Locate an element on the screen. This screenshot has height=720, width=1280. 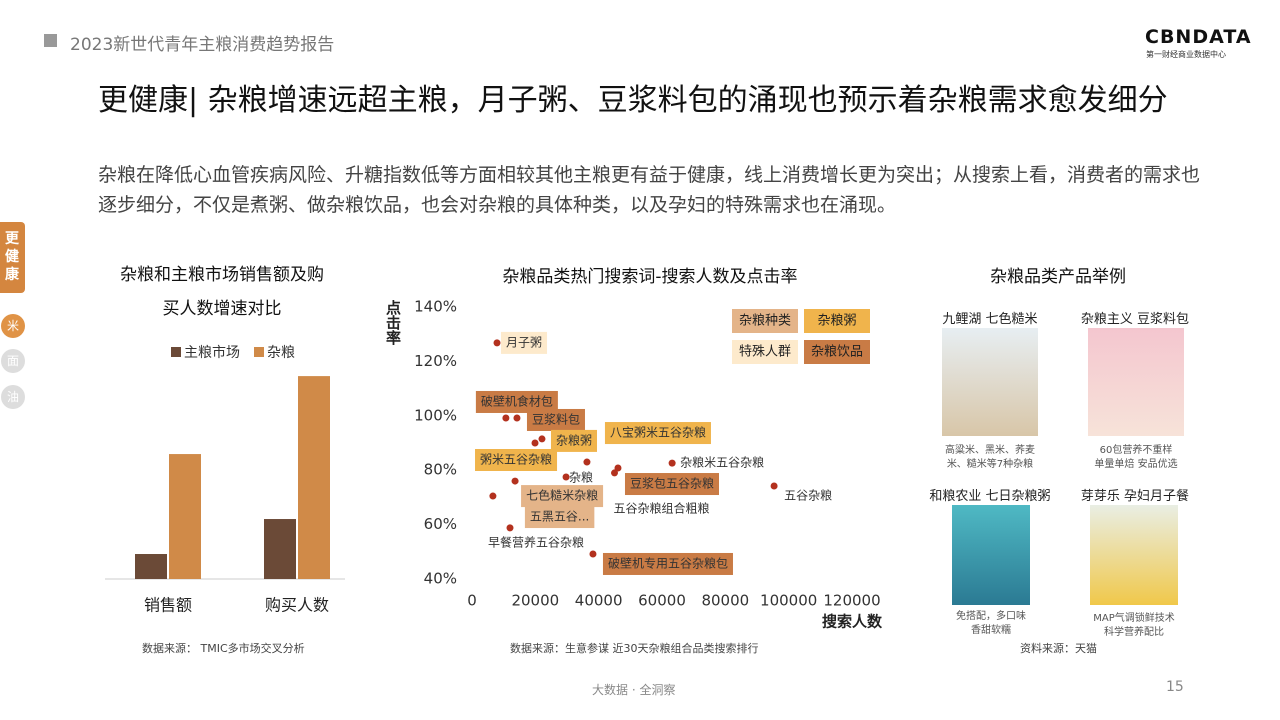
side-tab: 油 is located at coordinates (13, 397).